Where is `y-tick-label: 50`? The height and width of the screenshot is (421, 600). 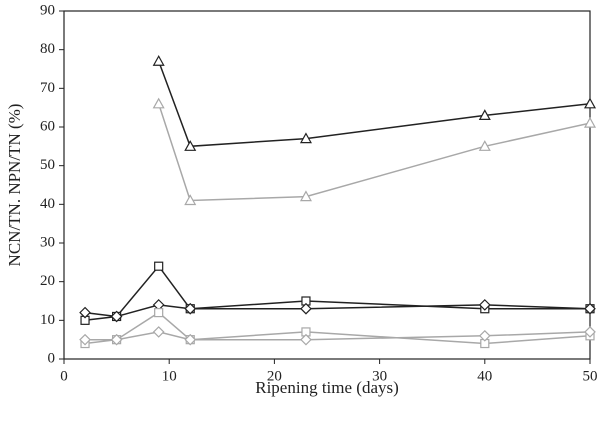
y-tick-label: 50 is located at coordinates (47, 165).